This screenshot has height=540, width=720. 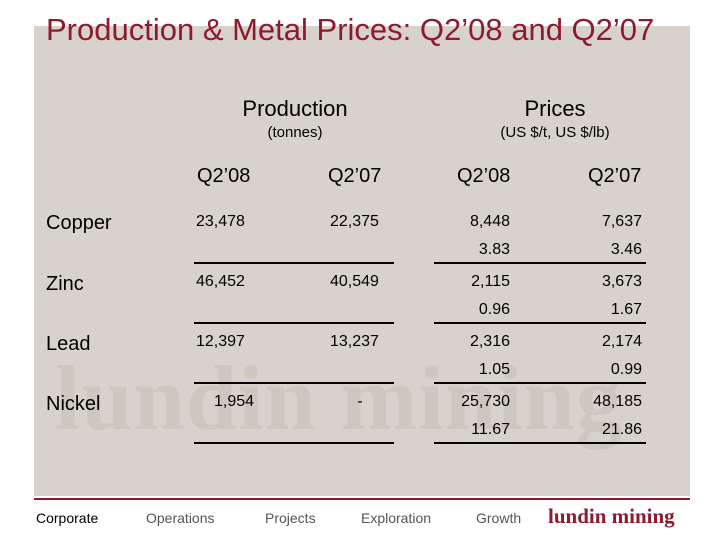 I want to click on cell-nickel-price-q208-t: 25,730, so click(x=485, y=401).